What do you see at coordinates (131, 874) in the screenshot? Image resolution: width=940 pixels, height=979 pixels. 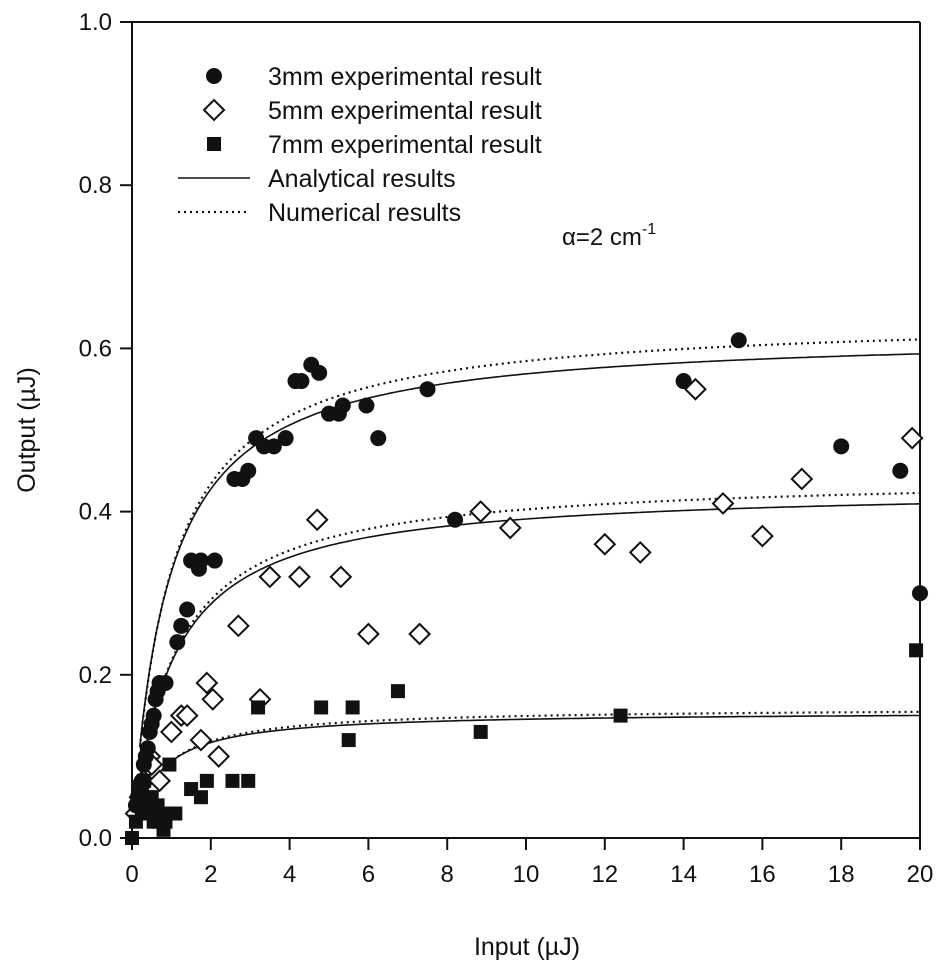 I see `x-tick-label: 0` at bounding box center [131, 874].